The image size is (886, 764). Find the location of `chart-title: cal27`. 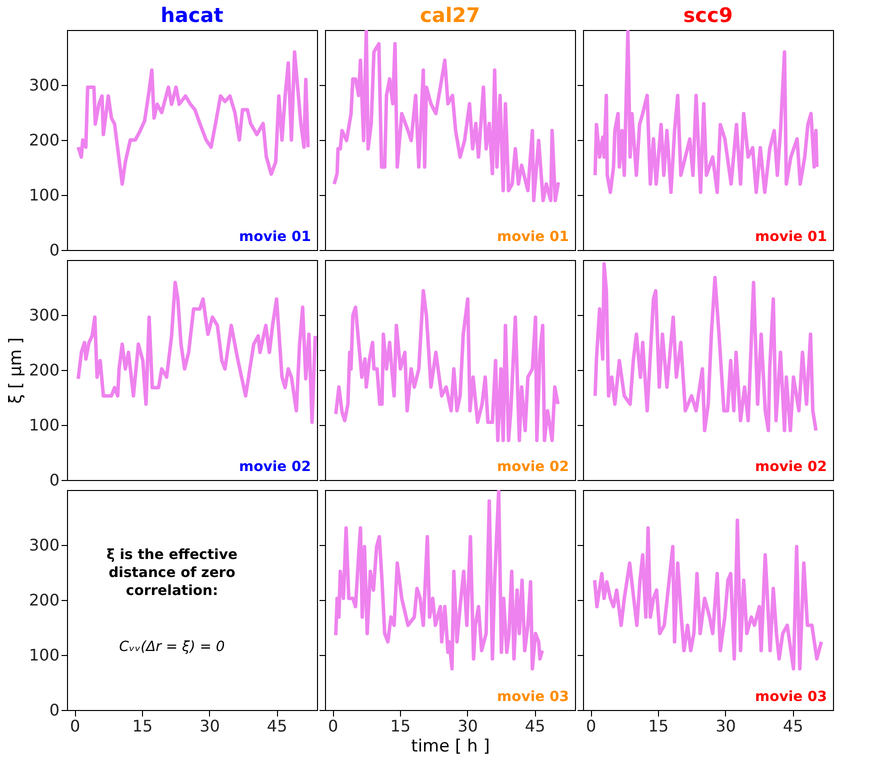

chart-title: cal27 is located at coordinates (450, 15).